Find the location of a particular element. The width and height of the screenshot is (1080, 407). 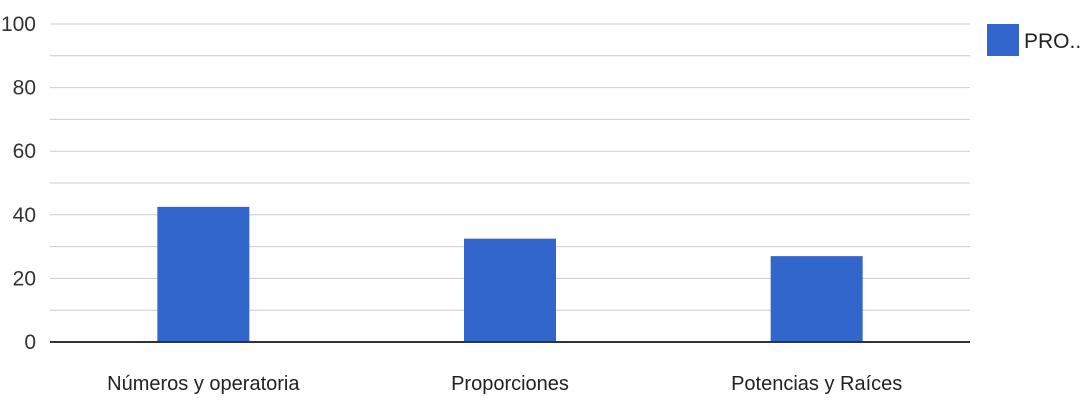

x-tick-label: Proporciones is located at coordinates (510, 384).